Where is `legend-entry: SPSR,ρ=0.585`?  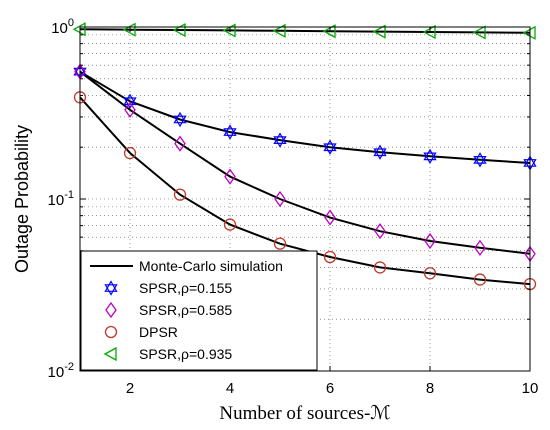
legend-entry: SPSR,ρ=0.585 is located at coordinates (168, 310).